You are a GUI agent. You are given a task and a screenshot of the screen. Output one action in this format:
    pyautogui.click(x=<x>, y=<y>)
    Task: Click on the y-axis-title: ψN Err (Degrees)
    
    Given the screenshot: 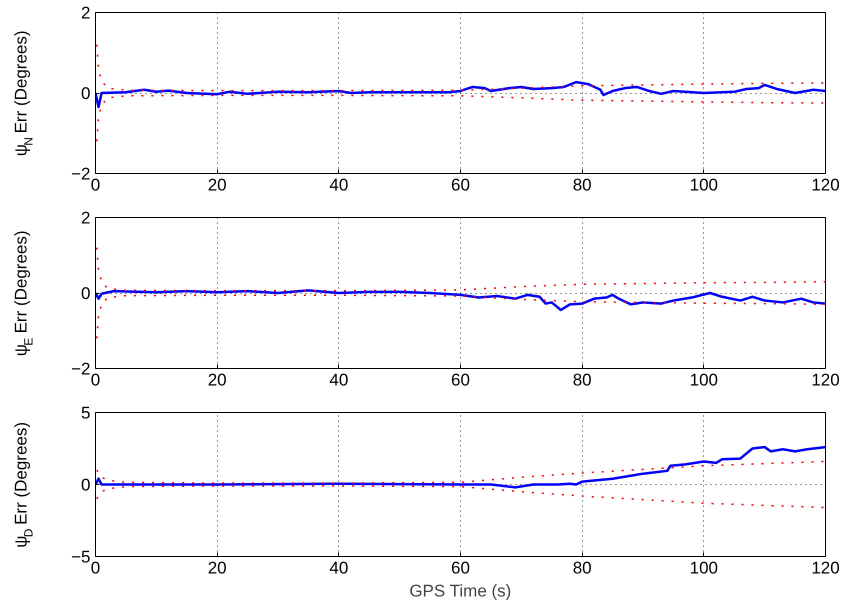 What is the action you would take?
    pyautogui.click(x=24, y=93)
    